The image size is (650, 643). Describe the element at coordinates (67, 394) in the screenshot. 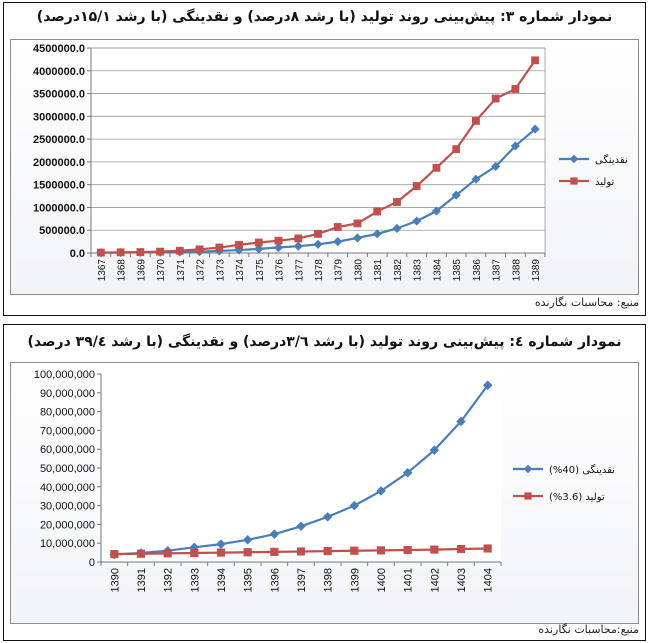

I see `y-tick-label: 90,000,000` at that location.